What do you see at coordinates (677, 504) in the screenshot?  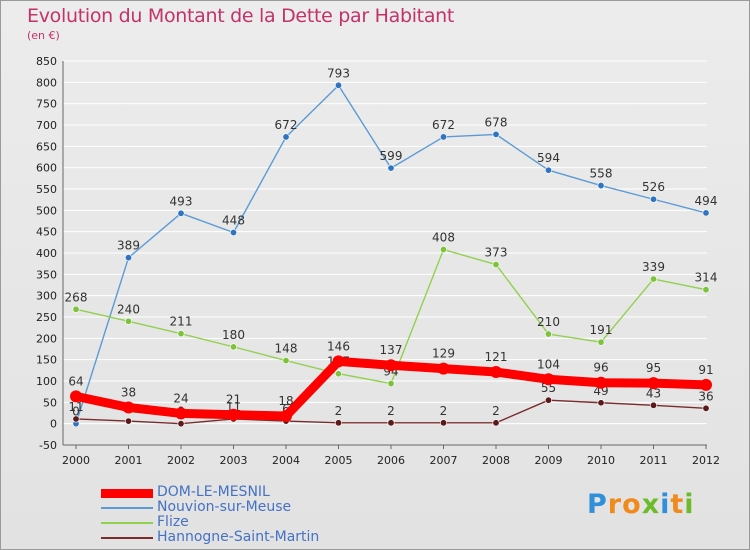 I see `logo-letter: t` at bounding box center [677, 504].